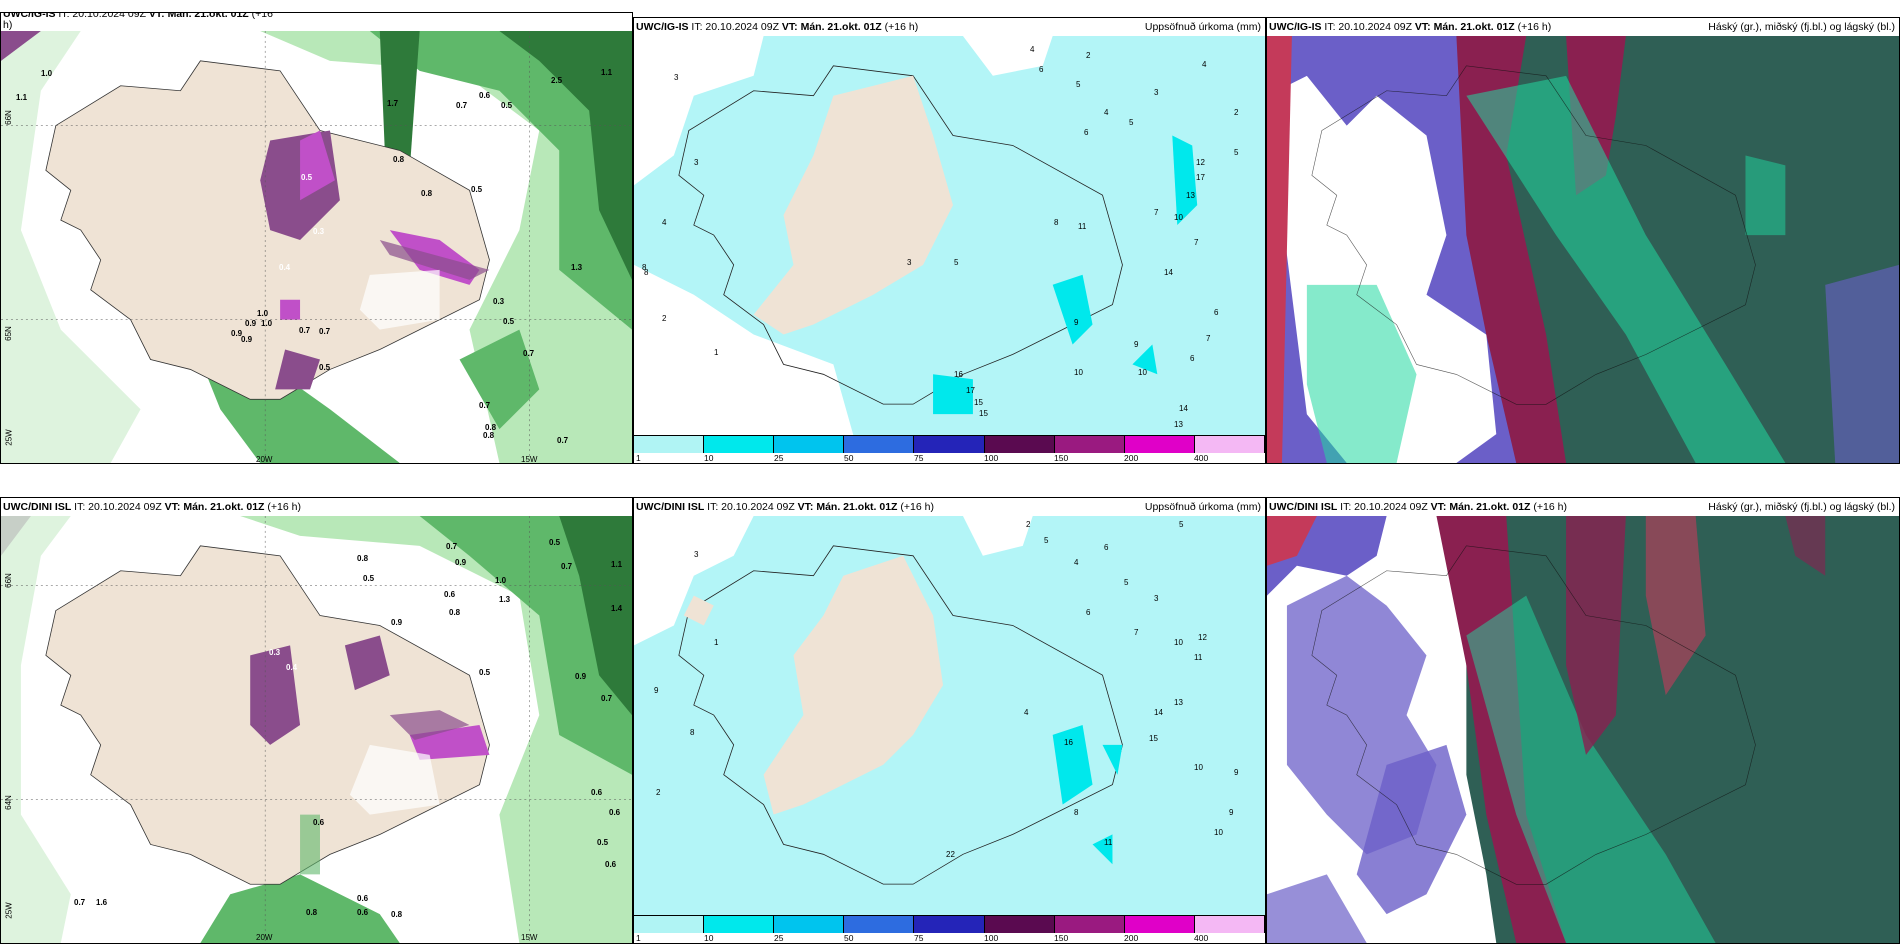  Describe the element at coordinates (1200, 162) in the screenshot. I see `value-label: 12` at that location.